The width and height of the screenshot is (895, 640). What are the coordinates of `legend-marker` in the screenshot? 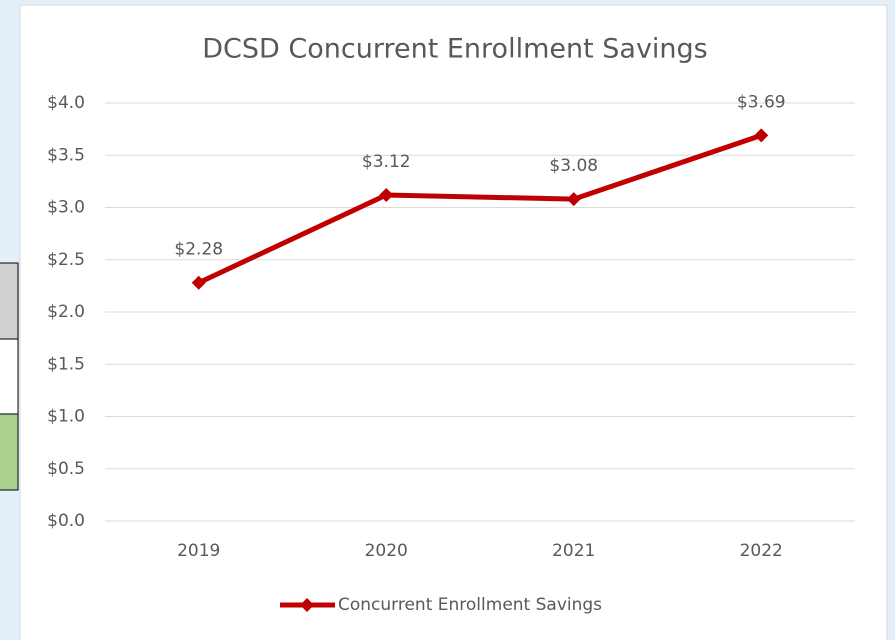 It's located at (307, 605).